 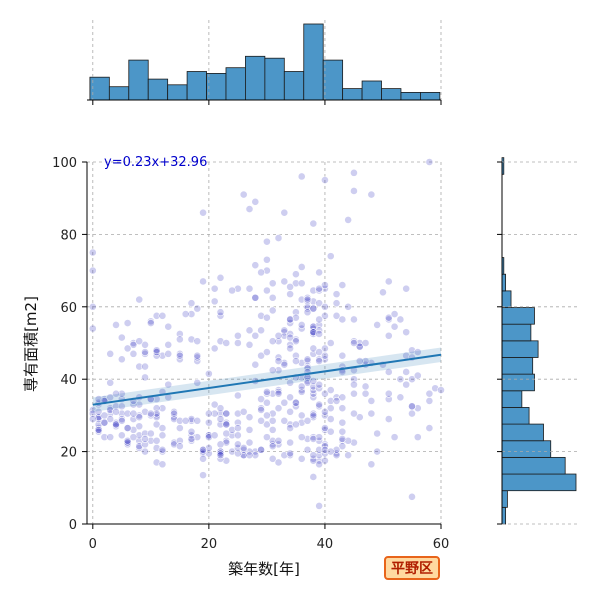 What do you see at coordinates (441, 544) in the screenshot?
I see `x-tick-label: 60` at bounding box center [441, 544].